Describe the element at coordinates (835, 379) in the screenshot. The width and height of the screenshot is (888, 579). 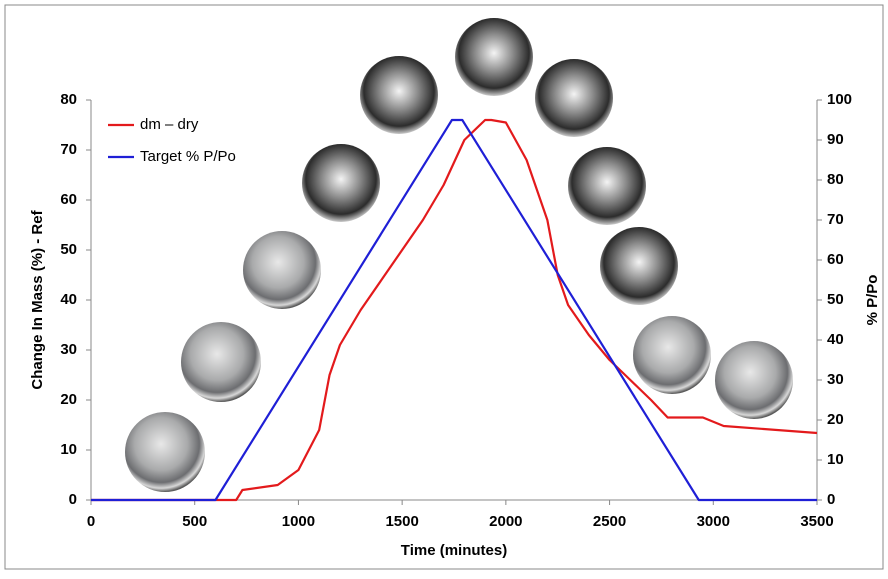
I see `y2-tick-label: 30` at that location.